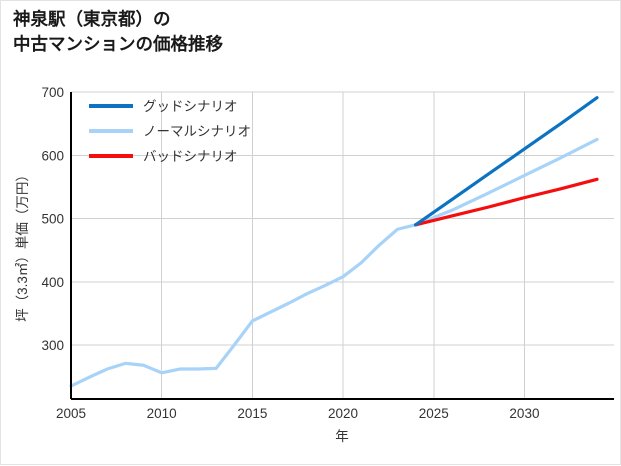 Image resolution: width=621 pixels, height=466 pixels. What do you see at coordinates (342, 436) in the screenshot?
I see `x-axis-title: 年` at bounding box center [342, 436].